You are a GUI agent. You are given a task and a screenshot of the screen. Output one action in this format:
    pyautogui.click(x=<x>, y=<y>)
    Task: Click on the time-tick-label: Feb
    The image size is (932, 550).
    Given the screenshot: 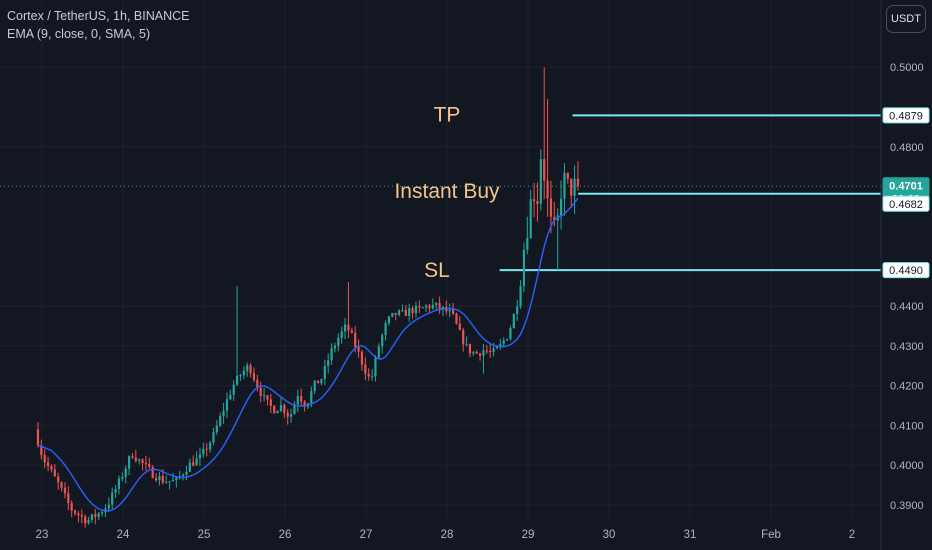 What is the action you would take?
    pyautogui.click(x=771, y=535)
    